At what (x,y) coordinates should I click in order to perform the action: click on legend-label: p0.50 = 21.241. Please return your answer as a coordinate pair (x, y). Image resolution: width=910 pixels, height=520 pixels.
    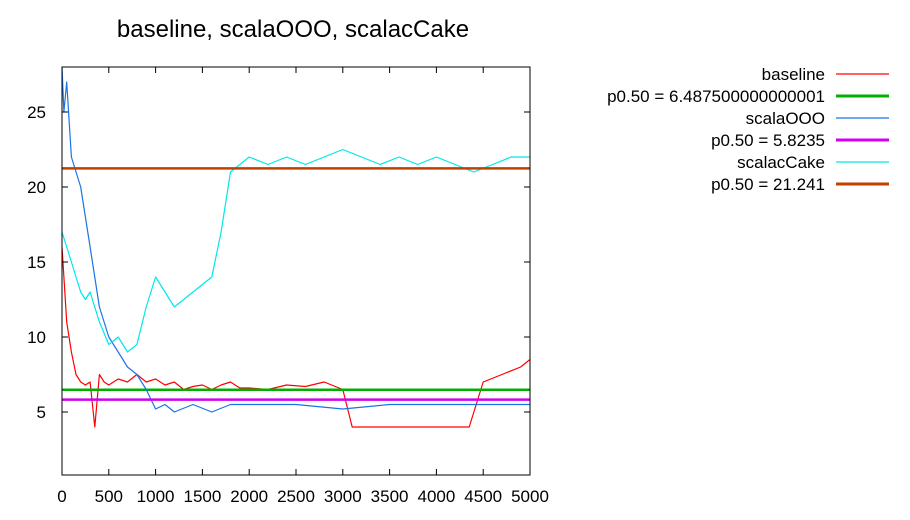
    Looking at the image, I should click on (768, 184).